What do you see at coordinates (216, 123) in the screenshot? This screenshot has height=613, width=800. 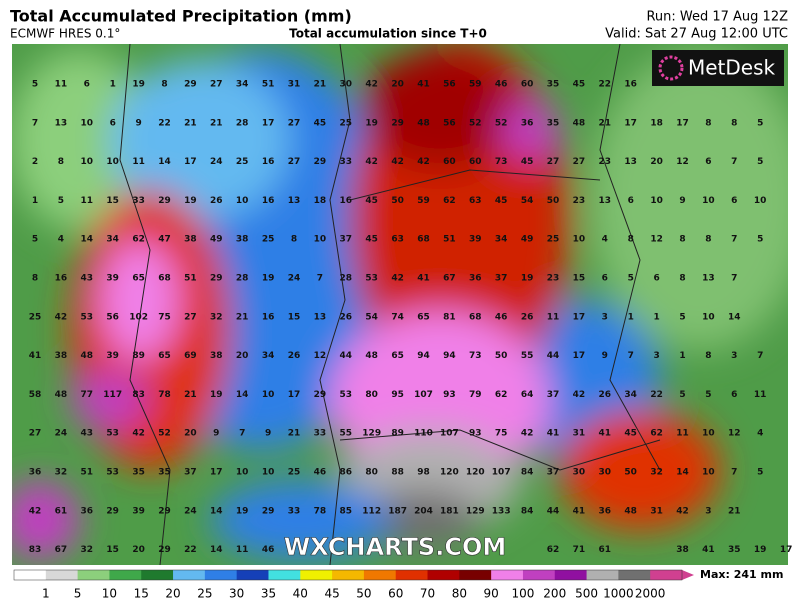 I see `grid-value: 21` at bounding box center [216, 123].